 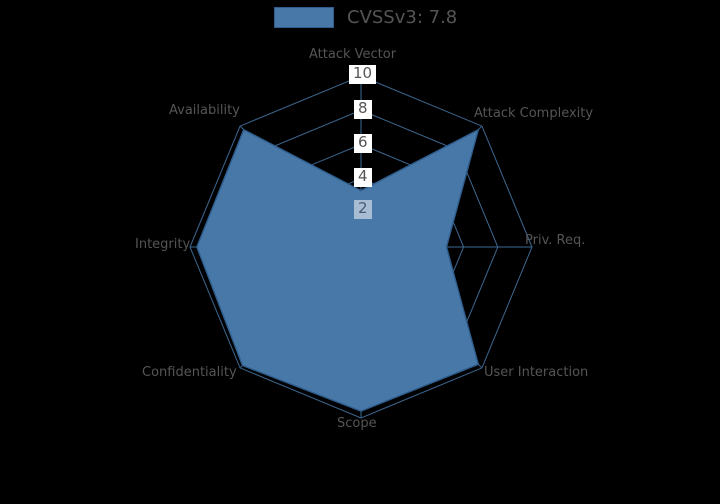 I want to click on axis-label-scope: Scope, so click(x=357, y=423).